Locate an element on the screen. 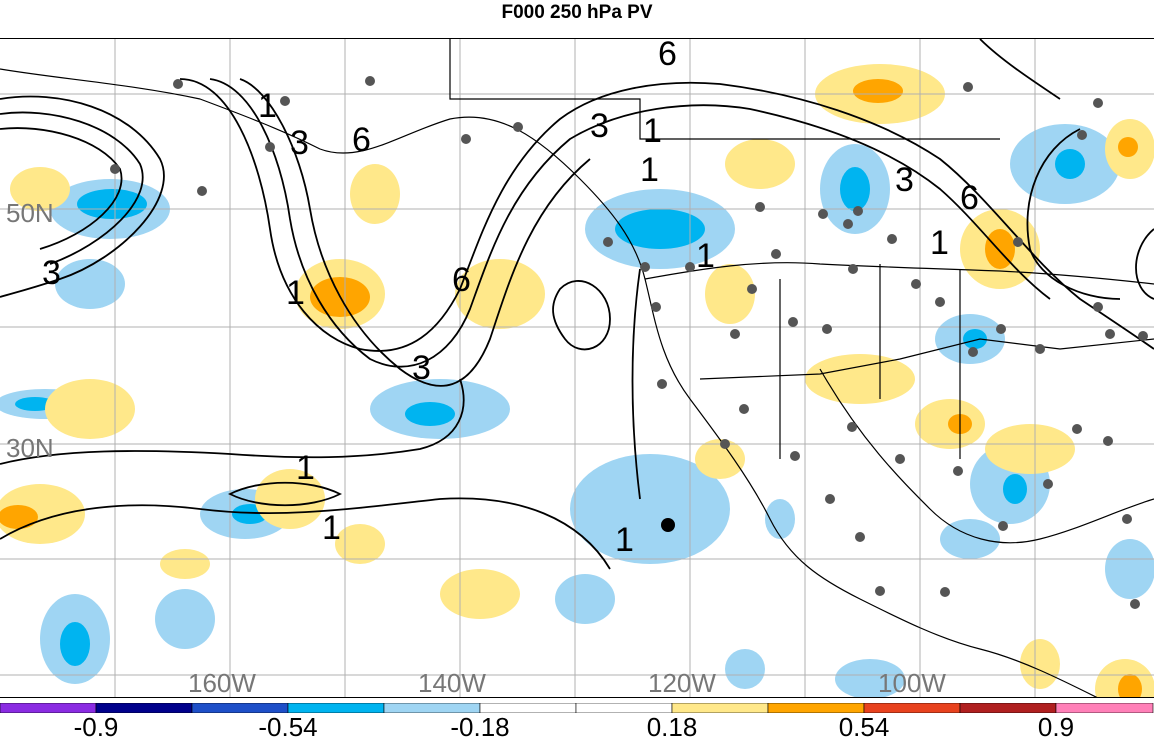 The width and height of the screenshot is (1154, 743). lon-label-140w: 140W is located at coordinates (452, 683).